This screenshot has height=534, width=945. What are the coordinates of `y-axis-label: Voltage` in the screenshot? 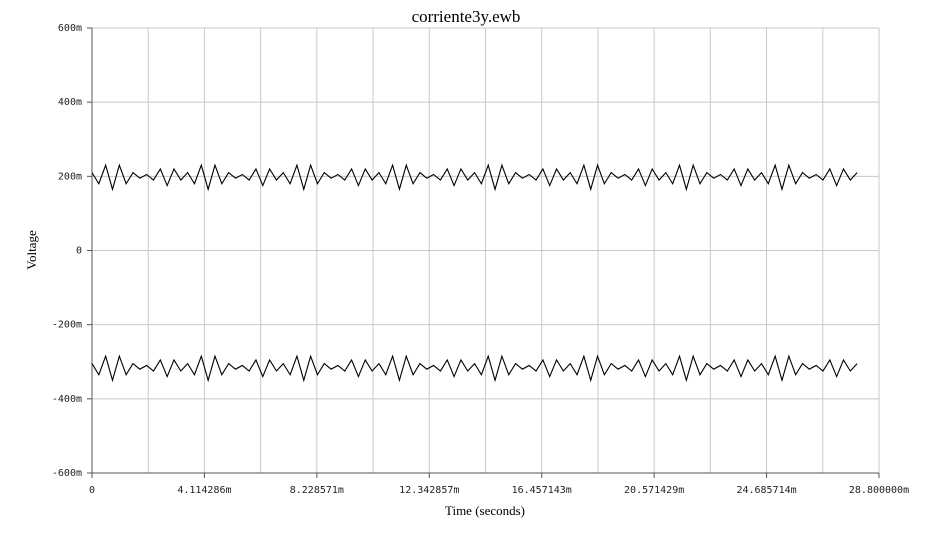 It's located at (31, 250).